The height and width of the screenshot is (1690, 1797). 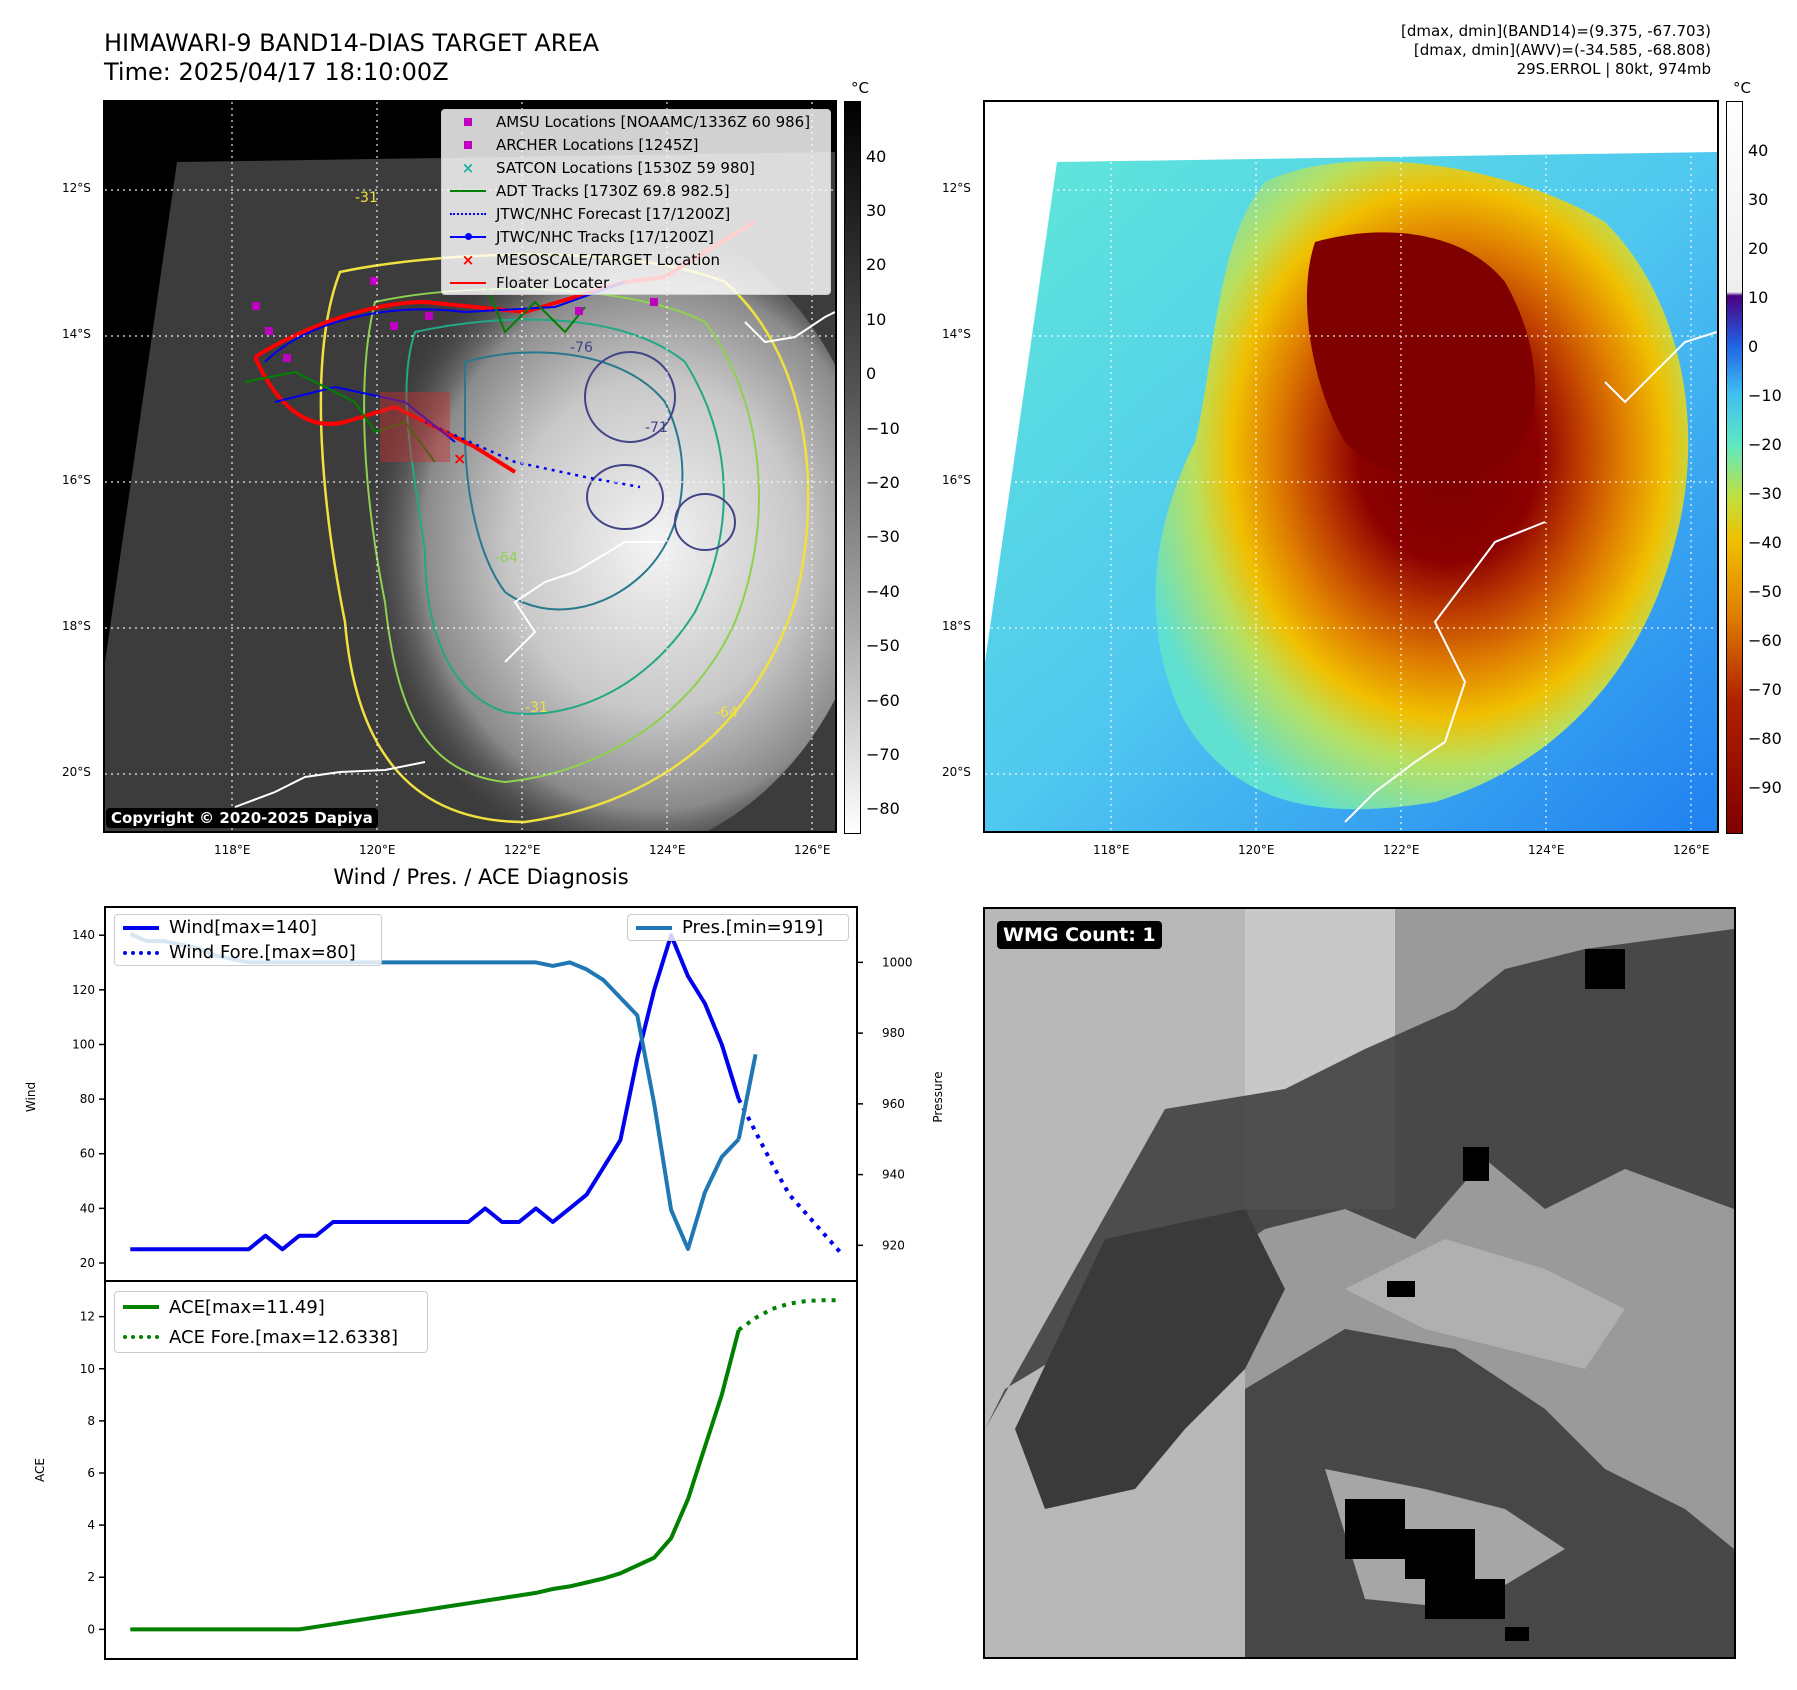 I want to click on legend-item-ace-forecast: ACE Fore.[max=12.6338], so click(x=271, y=1337).